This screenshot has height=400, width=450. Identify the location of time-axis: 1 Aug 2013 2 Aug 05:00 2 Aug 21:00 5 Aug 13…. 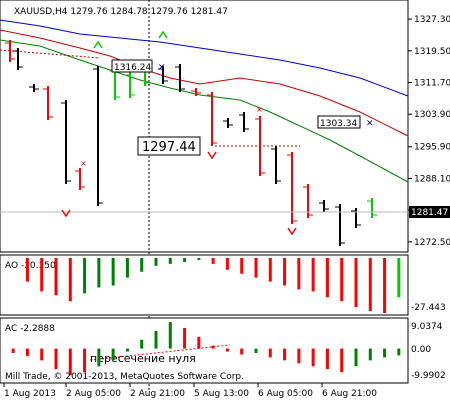
(190, 391).